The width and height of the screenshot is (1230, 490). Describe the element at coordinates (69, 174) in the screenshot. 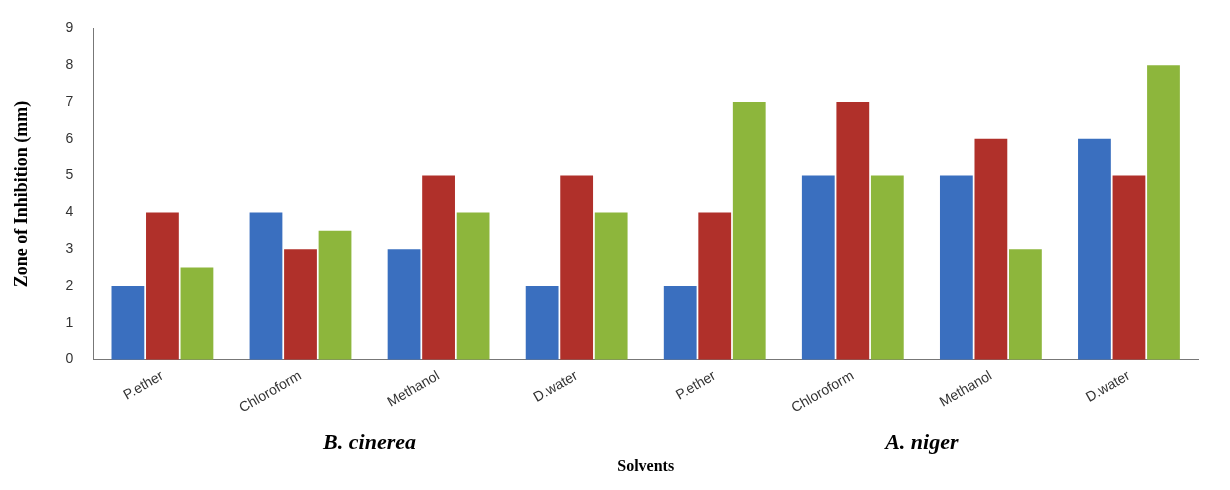

I see `y-tick-label: 5` at that location.